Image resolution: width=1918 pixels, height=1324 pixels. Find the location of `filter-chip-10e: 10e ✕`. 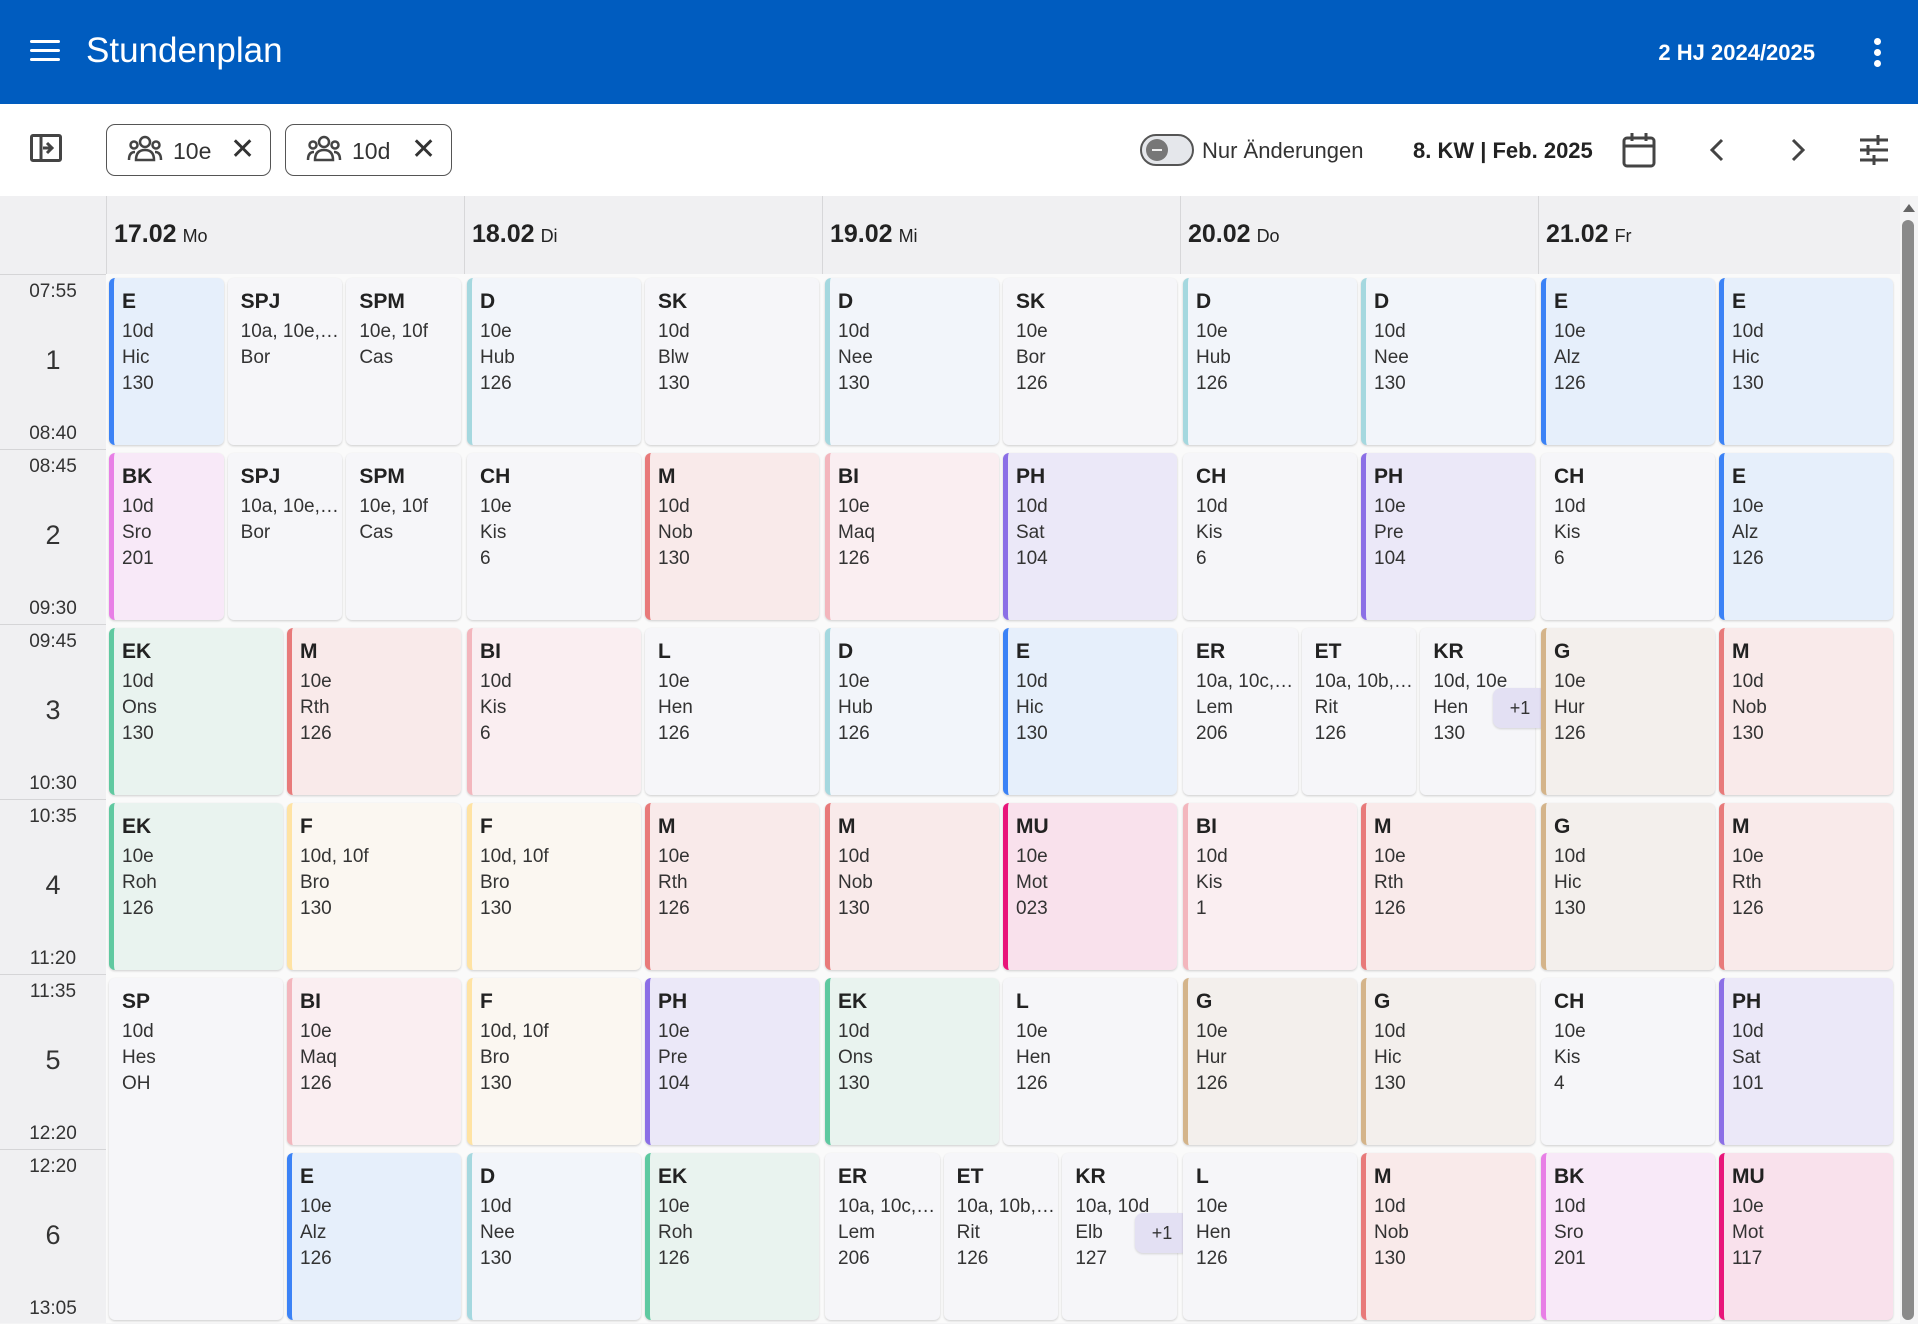

filter-chip-10e: 10e ✕ is located at coordinates (188, 150).